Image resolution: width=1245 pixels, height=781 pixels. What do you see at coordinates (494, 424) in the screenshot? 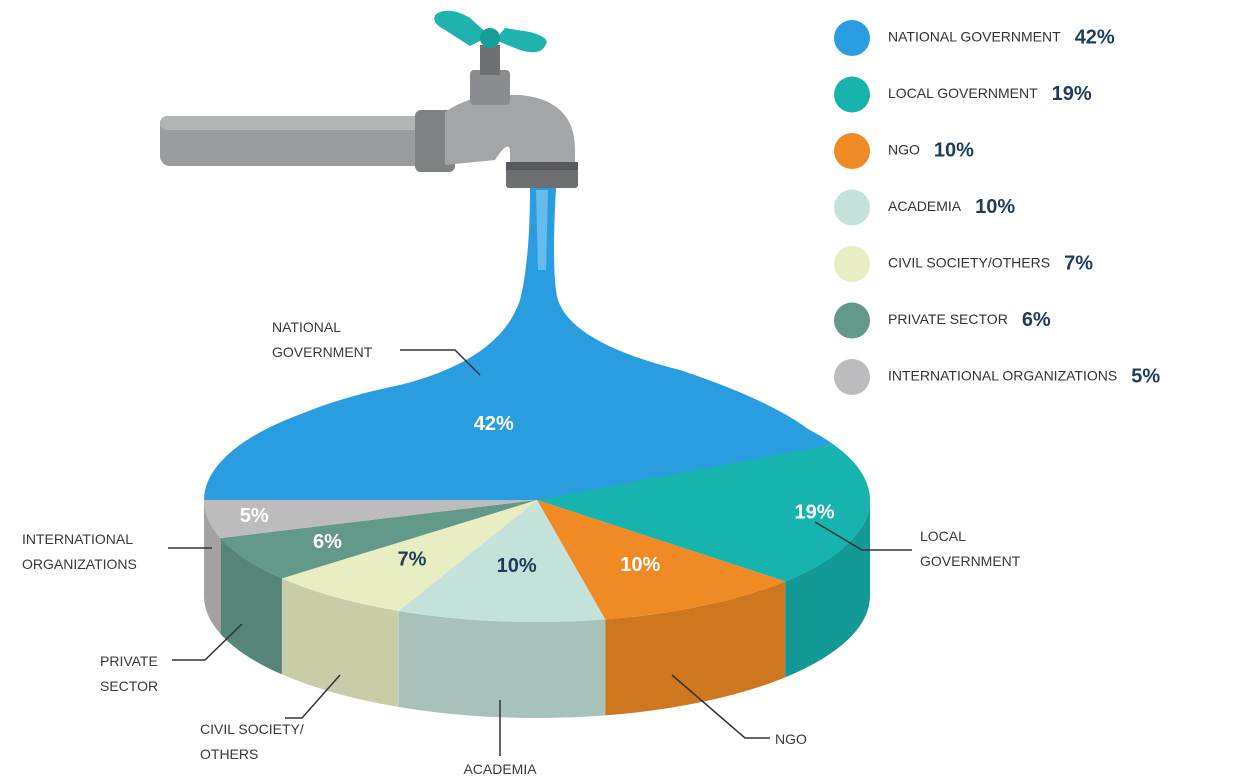
I see `slice-value: 42%` at bounding box center [494, 424].